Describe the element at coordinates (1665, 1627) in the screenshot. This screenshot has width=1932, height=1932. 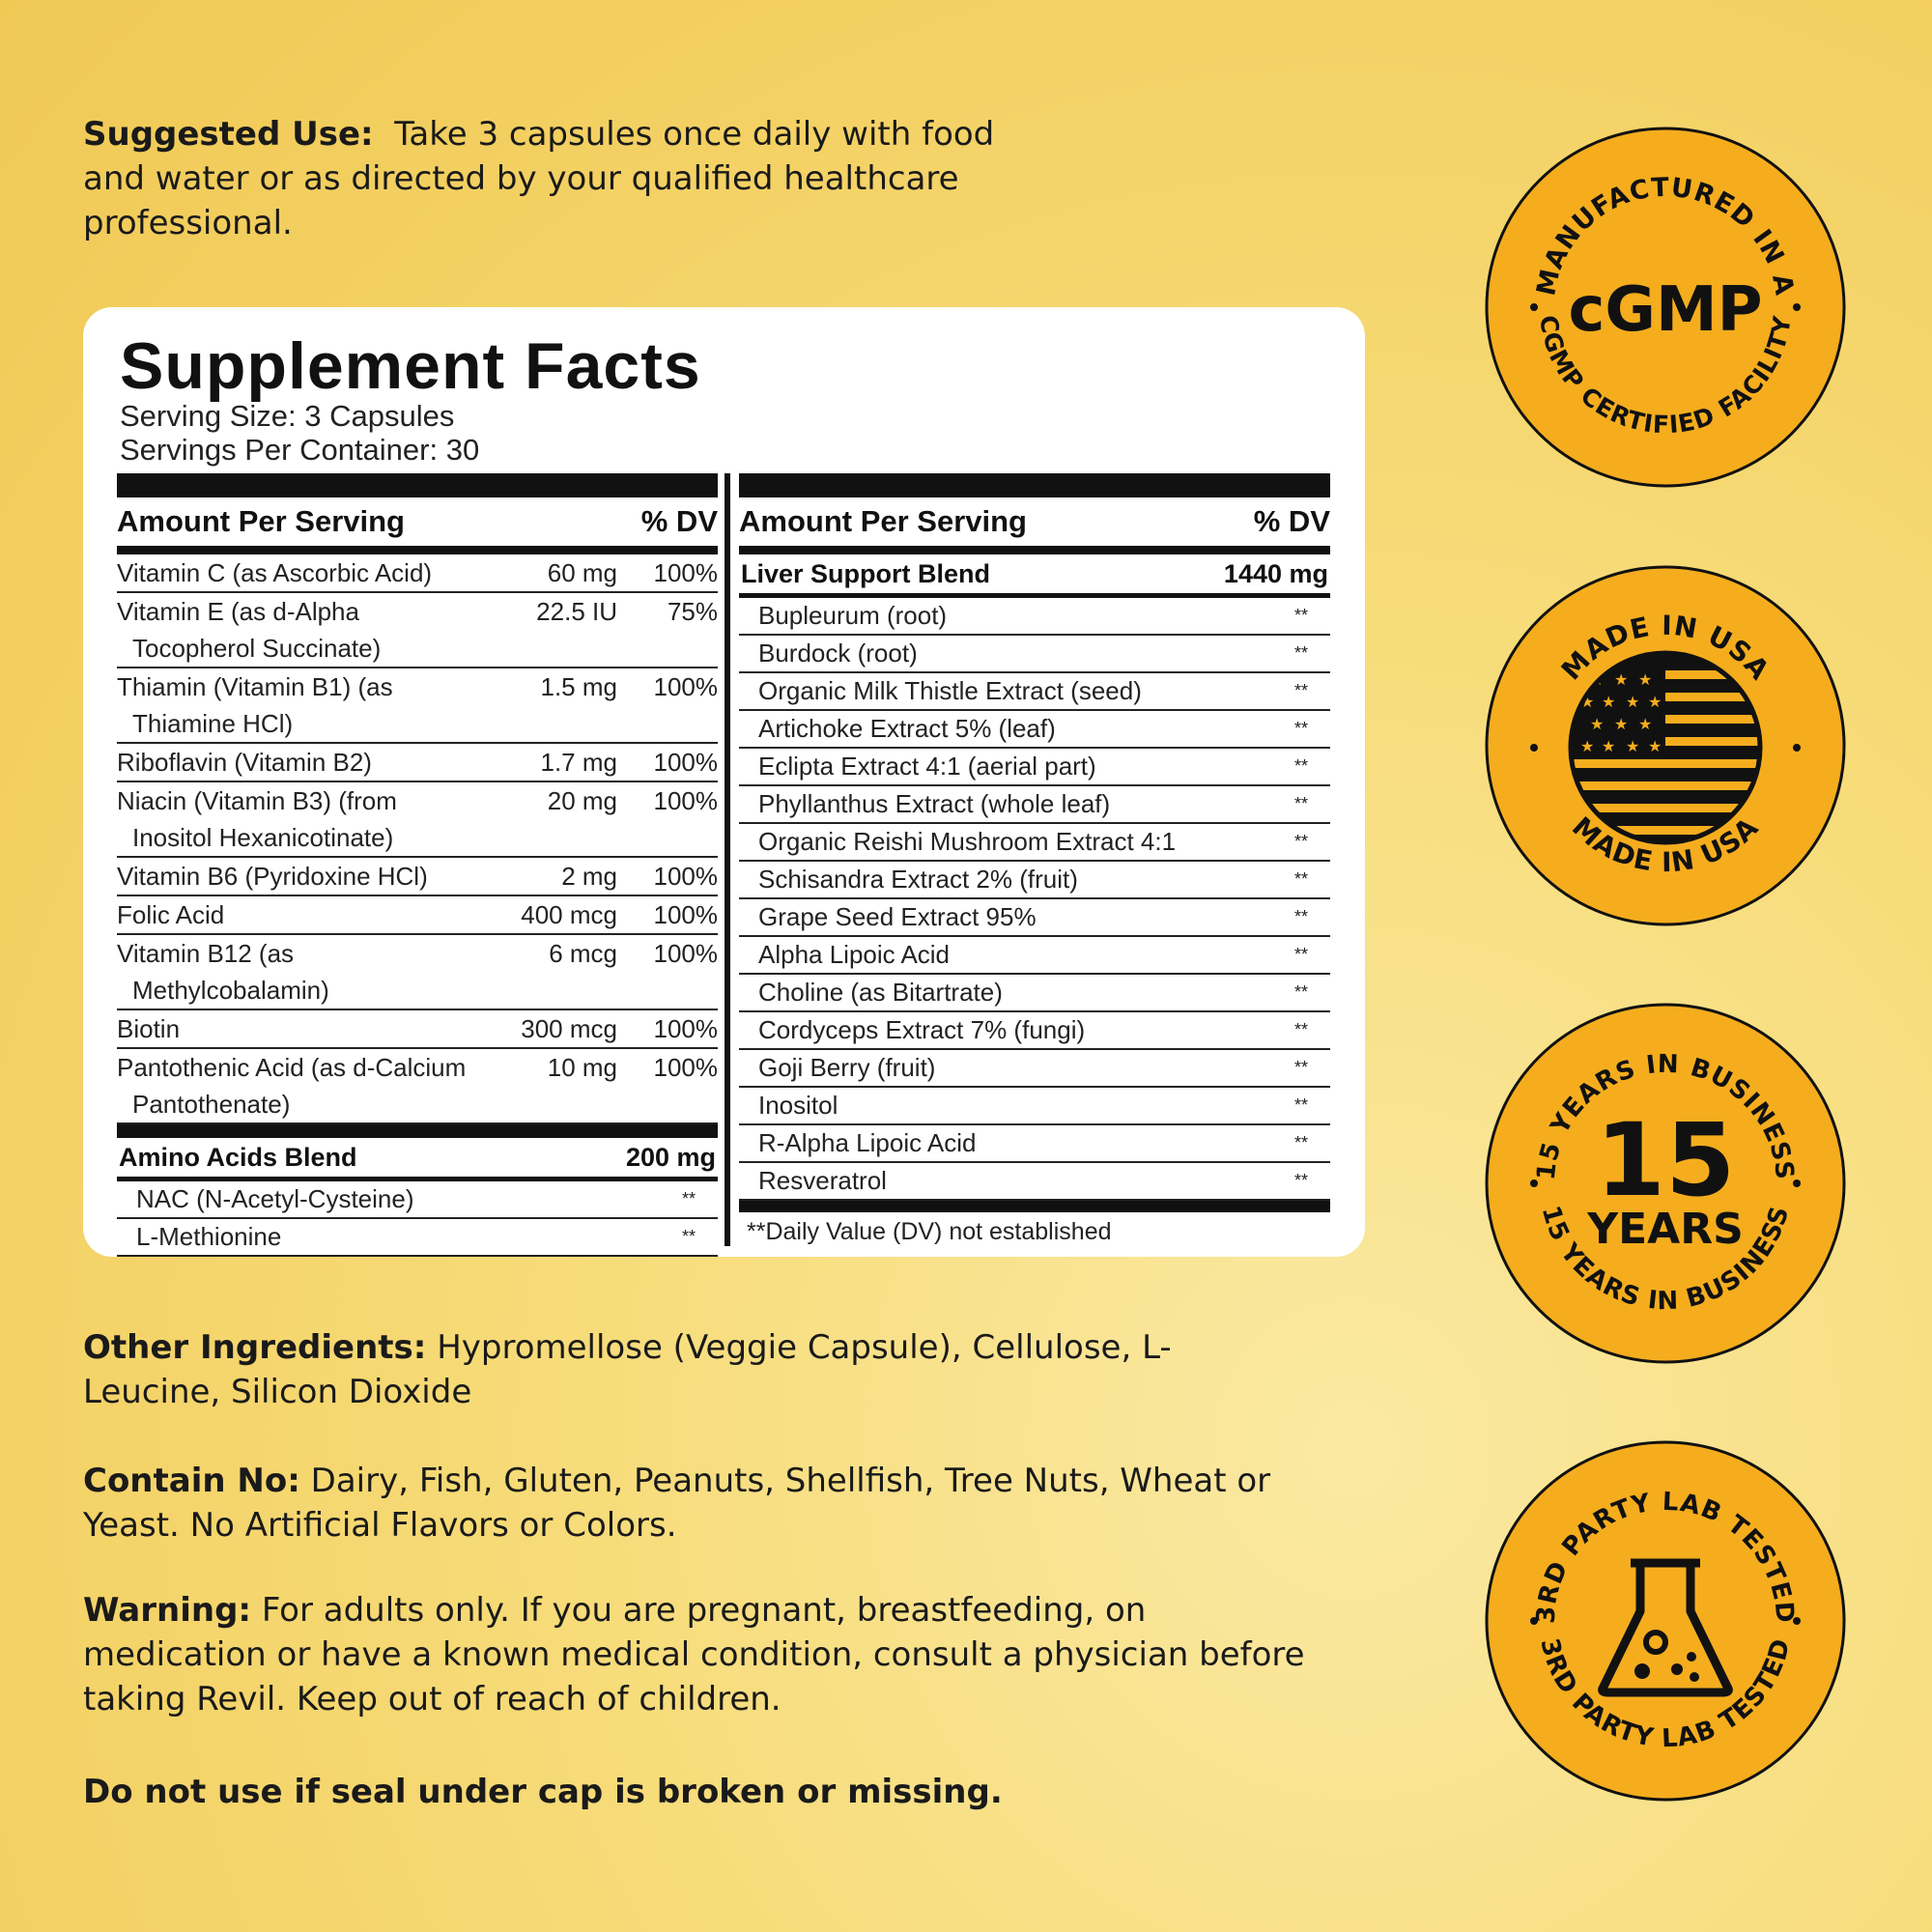
I see `flask-icon` at that location.